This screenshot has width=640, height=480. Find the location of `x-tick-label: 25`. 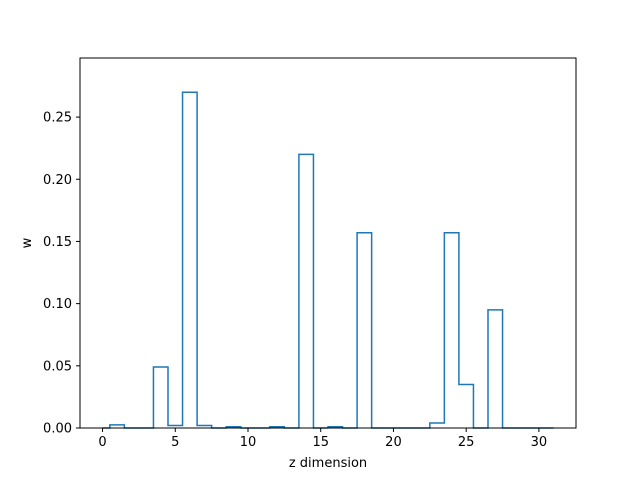

x-tick-label: 25 is located at coordinates (466, 442).